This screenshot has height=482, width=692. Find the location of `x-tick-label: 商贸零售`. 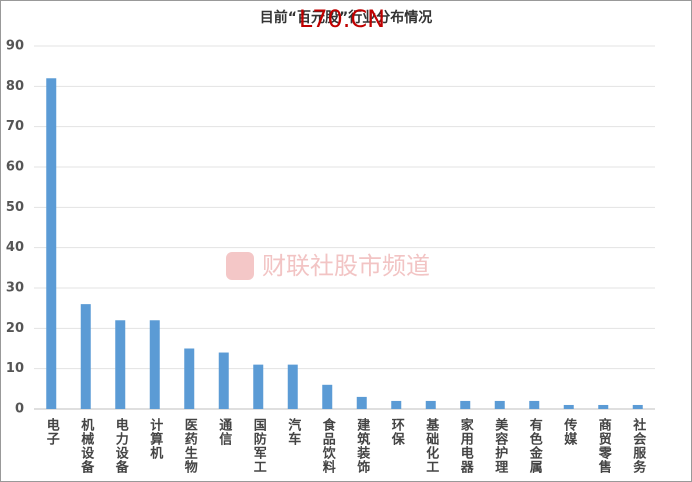

x-tick-label: 商贸零售 is located at coordinates (604, 445).